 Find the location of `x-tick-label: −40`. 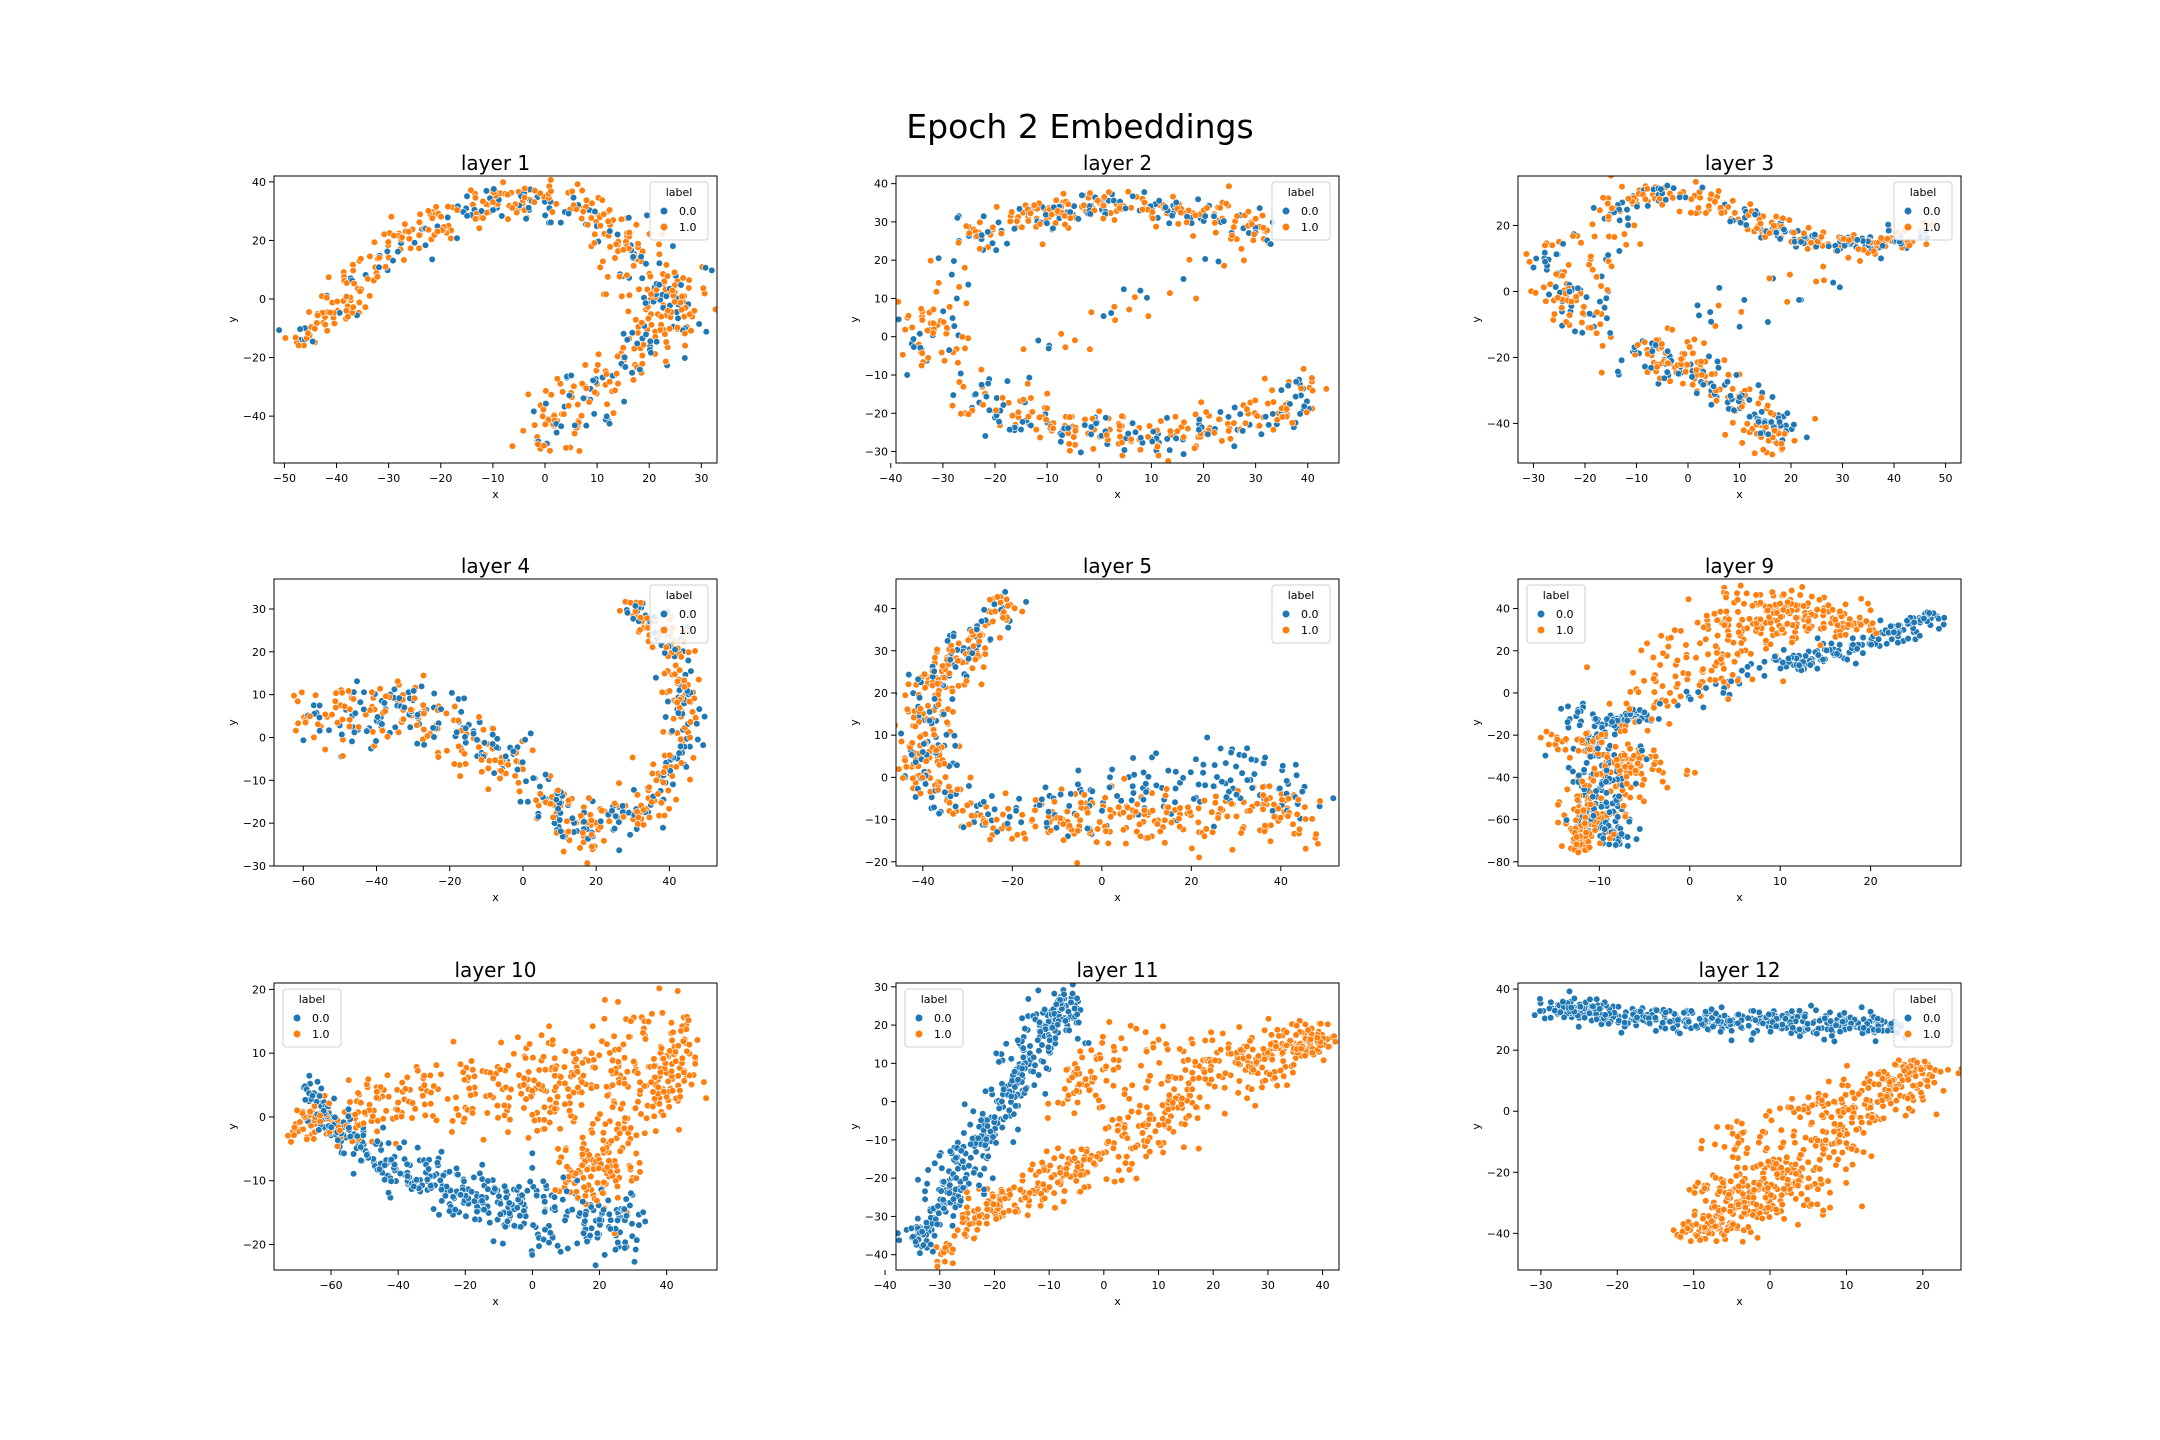

x-tick-label: −40 is located at coordinates (376, 881).